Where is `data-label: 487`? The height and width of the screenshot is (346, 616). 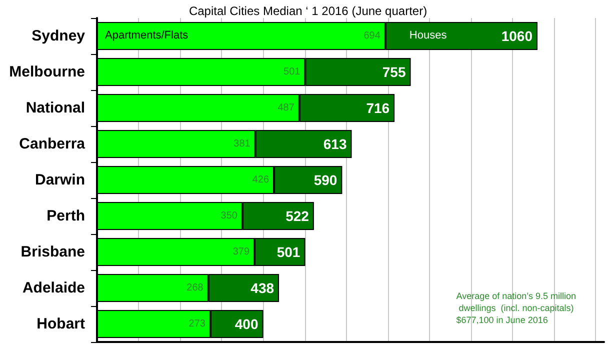 data-label: 487 is located at coordinates (286, 108).